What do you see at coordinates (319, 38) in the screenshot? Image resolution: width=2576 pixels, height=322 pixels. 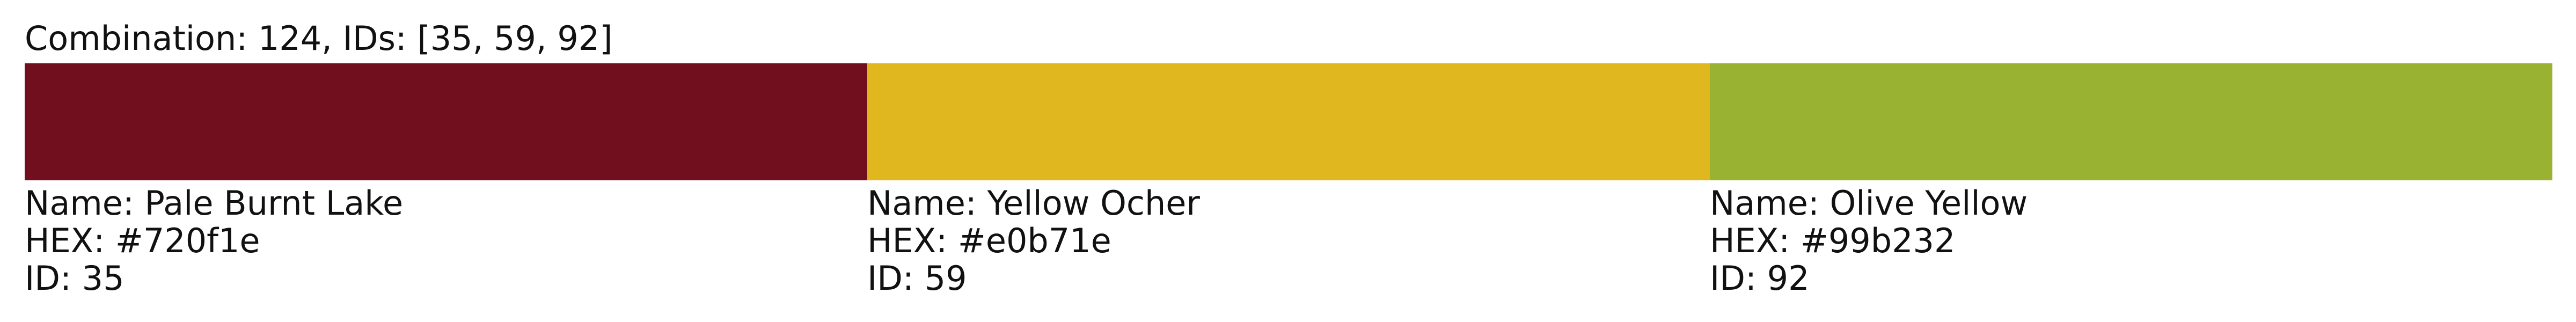 I see `combination-title: Combination: 124, IDs: [35, 59, 92]` at bounding box center [319, 38].